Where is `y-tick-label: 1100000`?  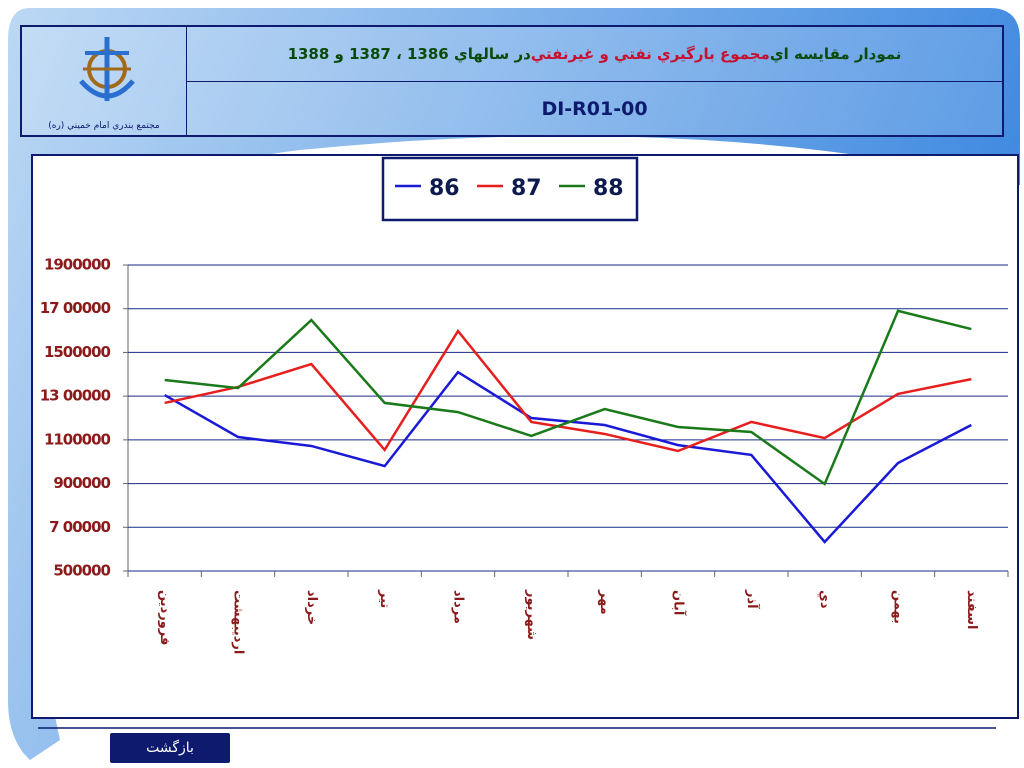 y-tick-label: 1100000 is located at coordinates (77, 439).